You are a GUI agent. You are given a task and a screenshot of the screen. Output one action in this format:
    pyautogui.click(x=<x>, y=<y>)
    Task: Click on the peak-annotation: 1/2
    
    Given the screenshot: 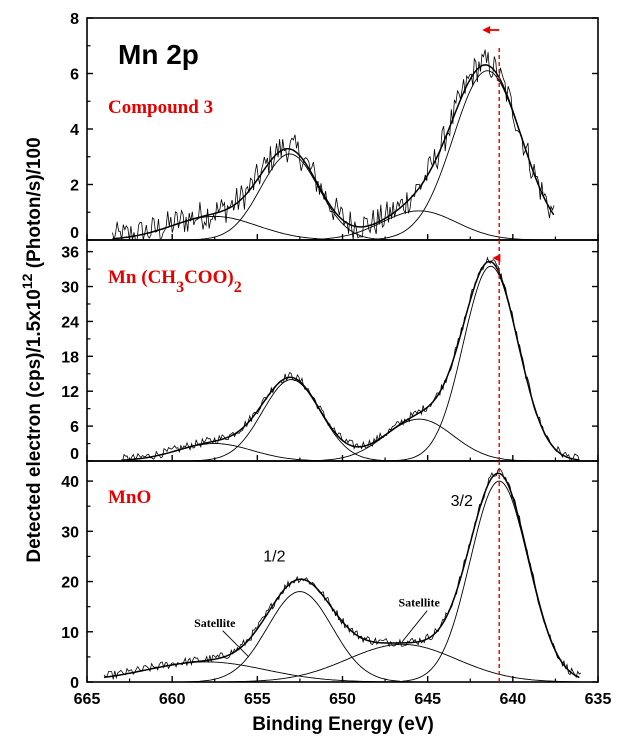 What is the action you would take?
    pyautogui.click(x=274, y=556)
    